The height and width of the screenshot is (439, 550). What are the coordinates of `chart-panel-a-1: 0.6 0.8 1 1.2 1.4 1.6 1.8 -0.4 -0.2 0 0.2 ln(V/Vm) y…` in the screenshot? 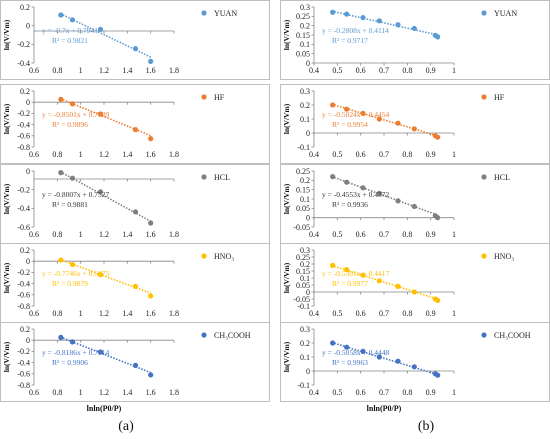 It's located at (135, 40).